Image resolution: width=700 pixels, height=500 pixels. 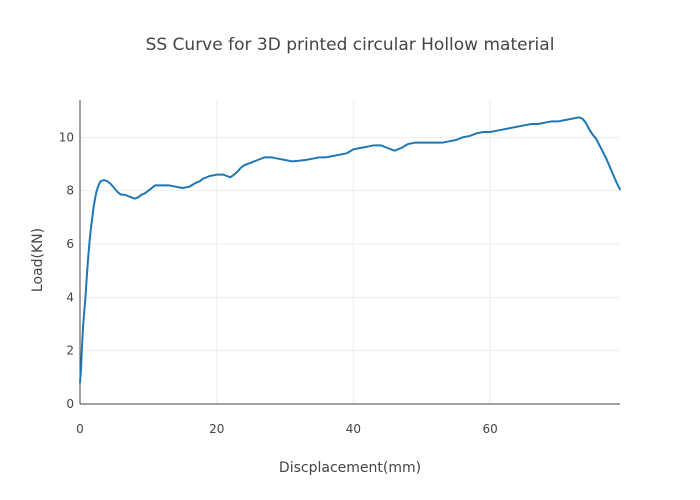 What do you see at coordinates (70, 244) in the screenshot?
I see `y-tick-label: 6` at bounding box center [70, 244].